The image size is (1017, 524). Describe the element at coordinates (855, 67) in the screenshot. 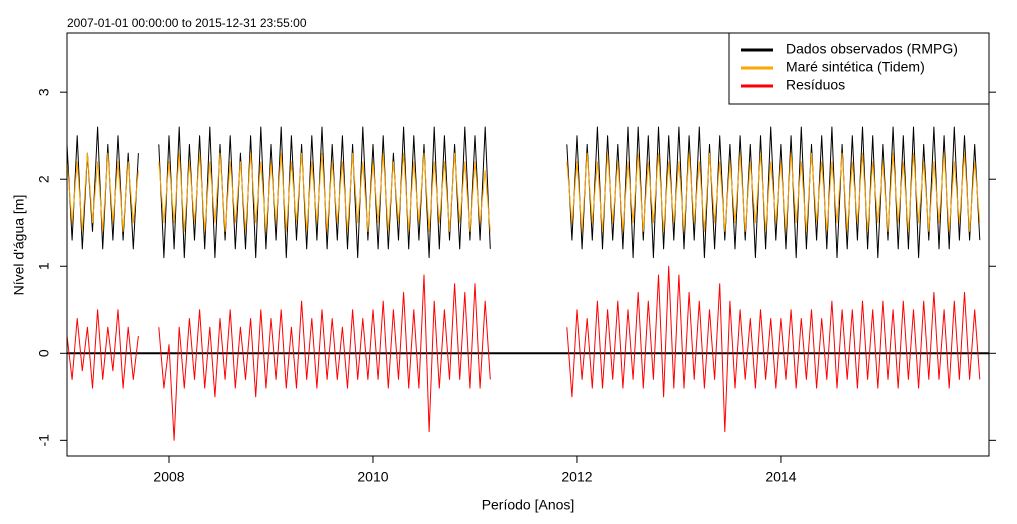

I see `legend-label: Maré sintética (Tidem)` at that location.